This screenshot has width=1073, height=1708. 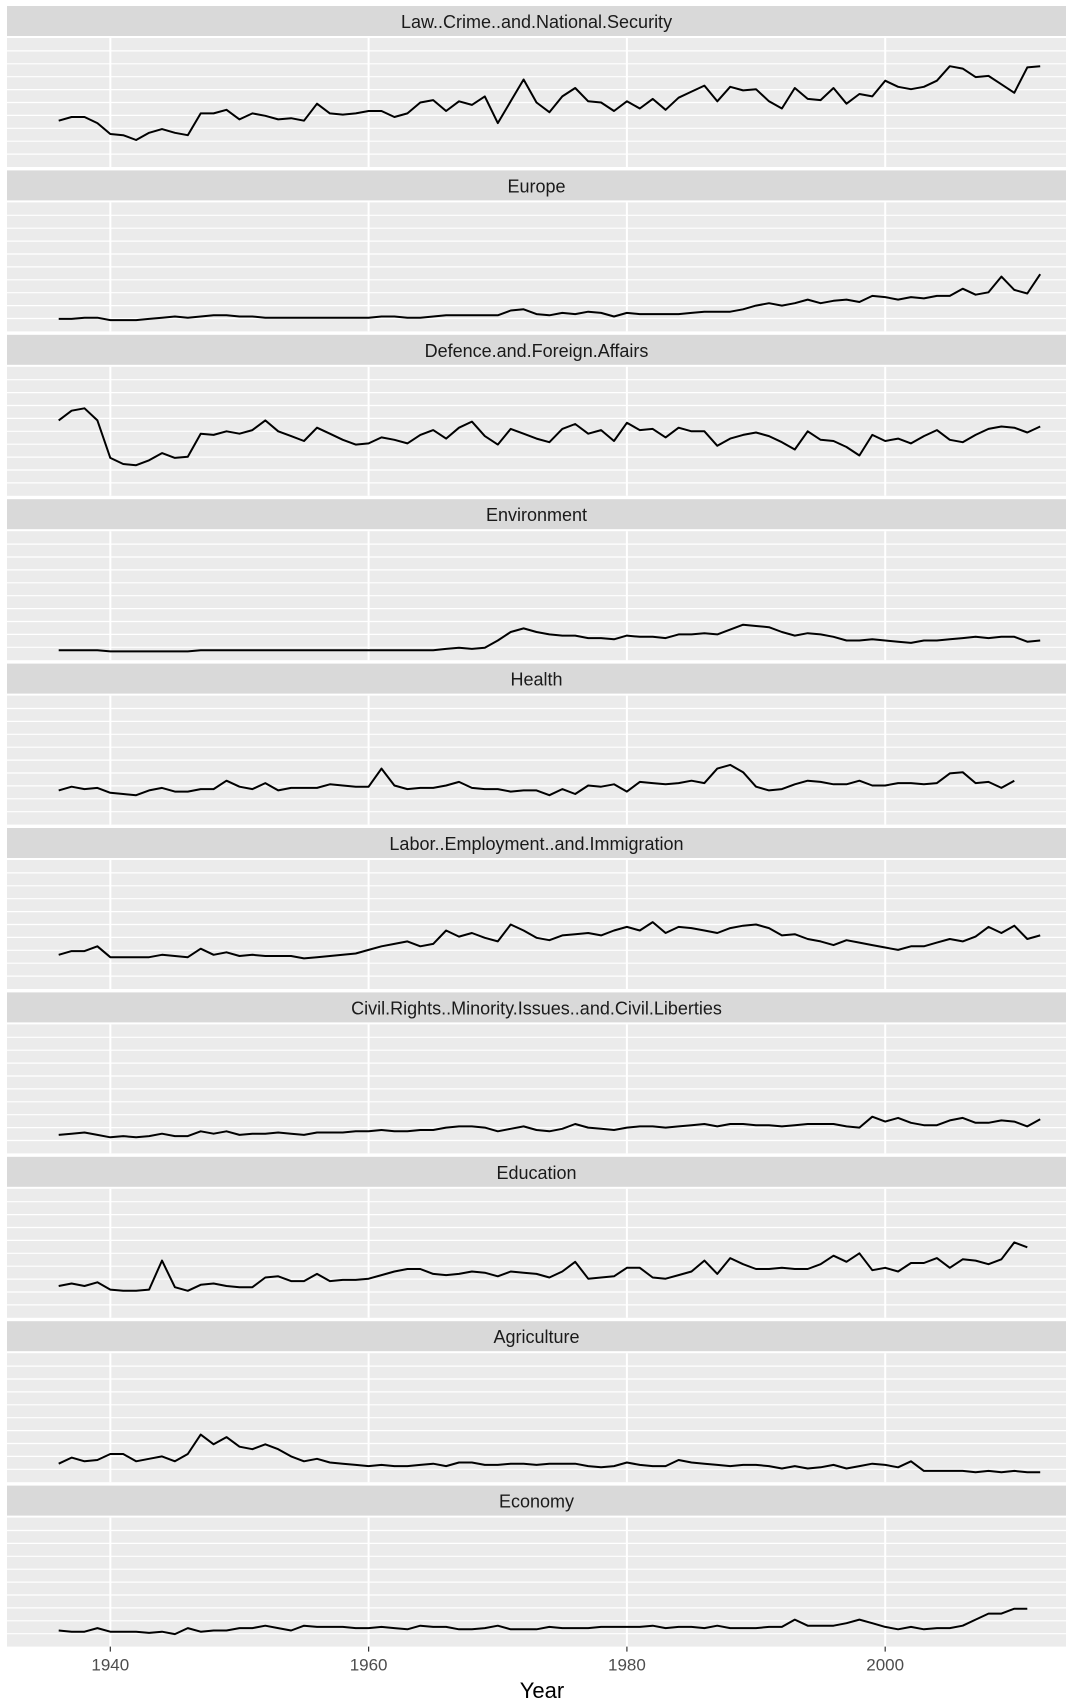 I want to click on facet-strip-label: Defence.and.Foreign.Affairs, so click(x=537, y=351).